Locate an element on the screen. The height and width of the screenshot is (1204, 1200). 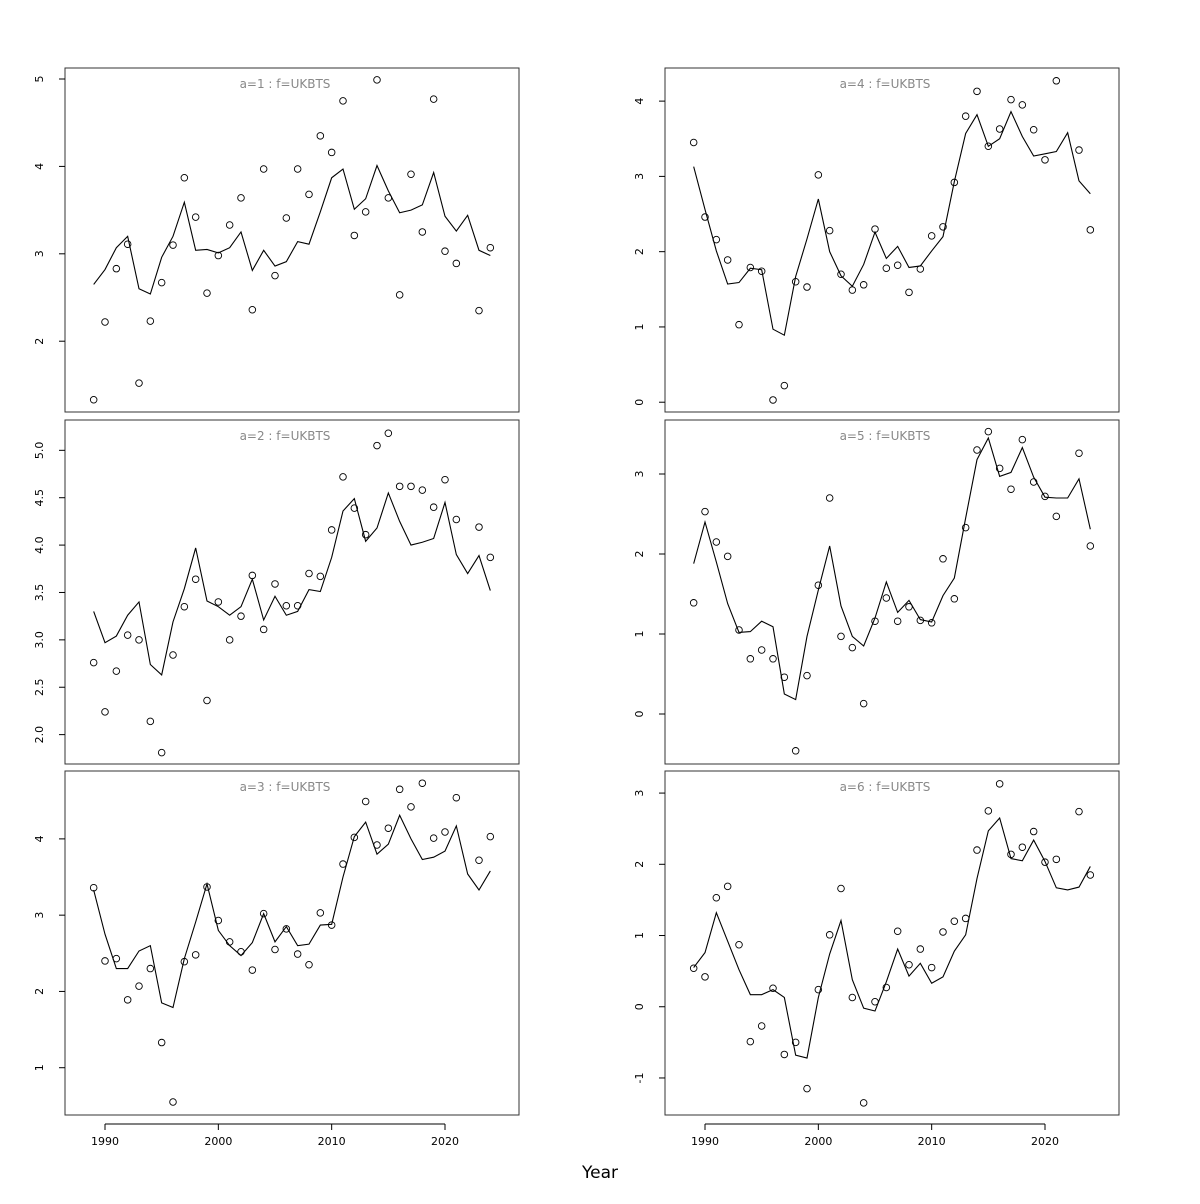
panel-title: a=5 : f=UKBTS is located at coordinates (885, 436).